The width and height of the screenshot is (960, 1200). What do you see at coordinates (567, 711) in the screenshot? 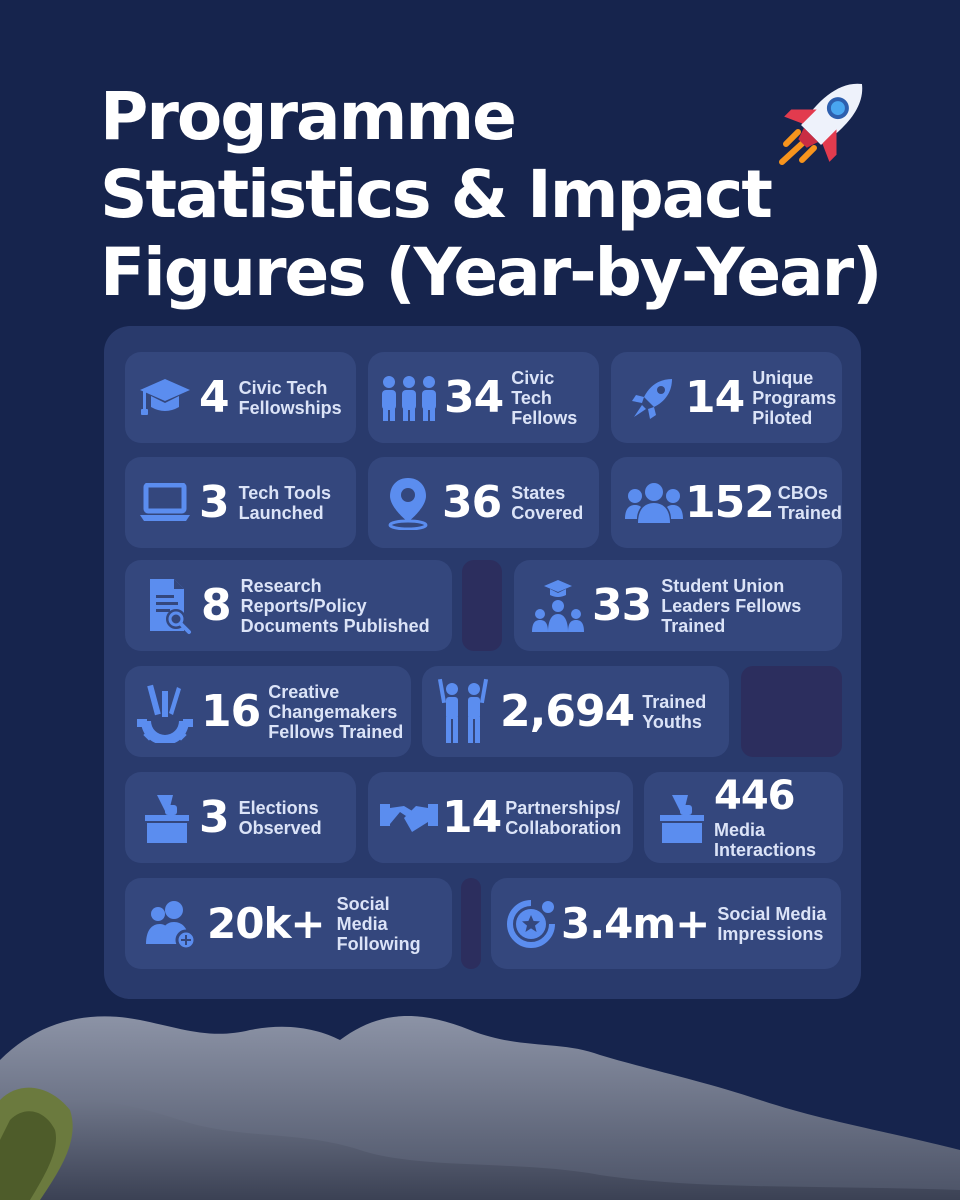
I see `stat-value: 2,694` at bounding box center [567, 711].